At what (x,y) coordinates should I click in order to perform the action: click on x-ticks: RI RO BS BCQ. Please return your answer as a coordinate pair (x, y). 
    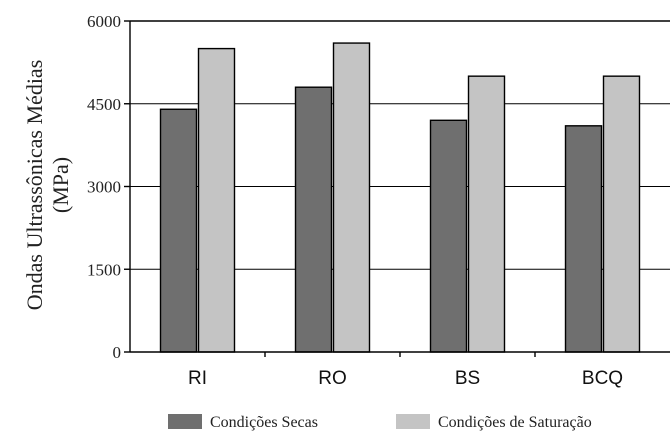
    Looking at the image, I should click on (405, 370).